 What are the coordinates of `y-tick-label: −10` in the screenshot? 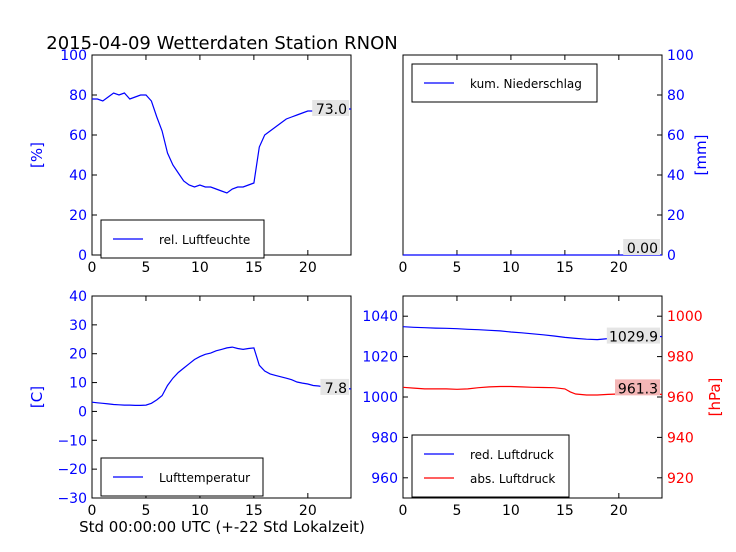 It's located at (72, 441).